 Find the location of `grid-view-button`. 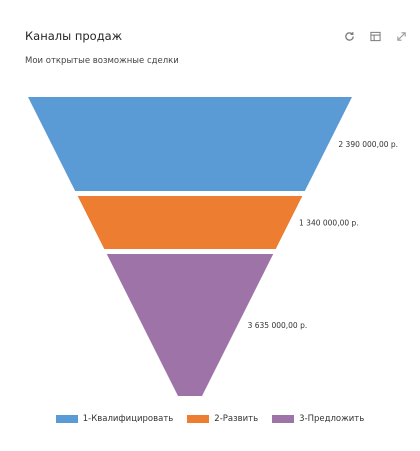

grid-view-button is located at coordinates (375, 36).